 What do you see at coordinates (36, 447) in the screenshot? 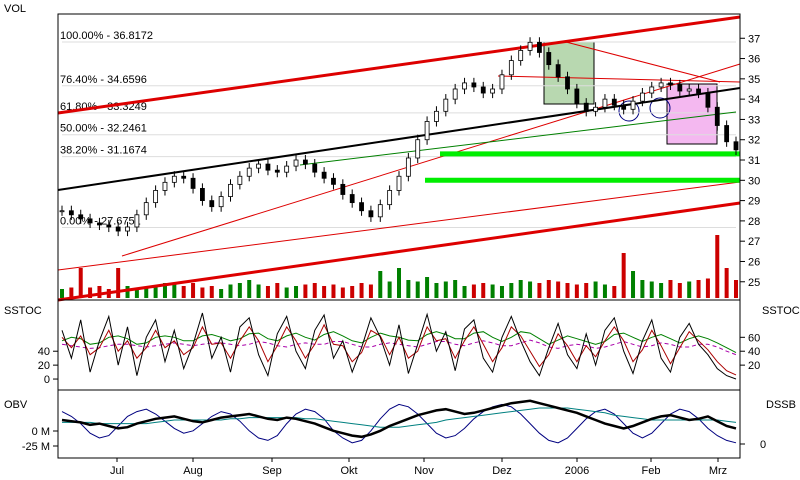
I see `obv-left-tick-label: -25 M` at bounding box center [36, 447].